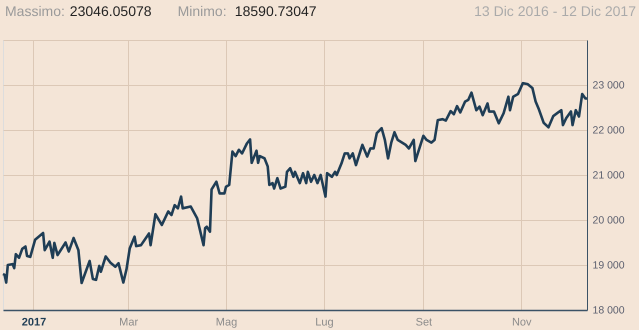 The width and height of the screenshot is (639, 330). I want to click on text: 13 Dic 2016 - 12 Dic 2017, so click(555, 11).